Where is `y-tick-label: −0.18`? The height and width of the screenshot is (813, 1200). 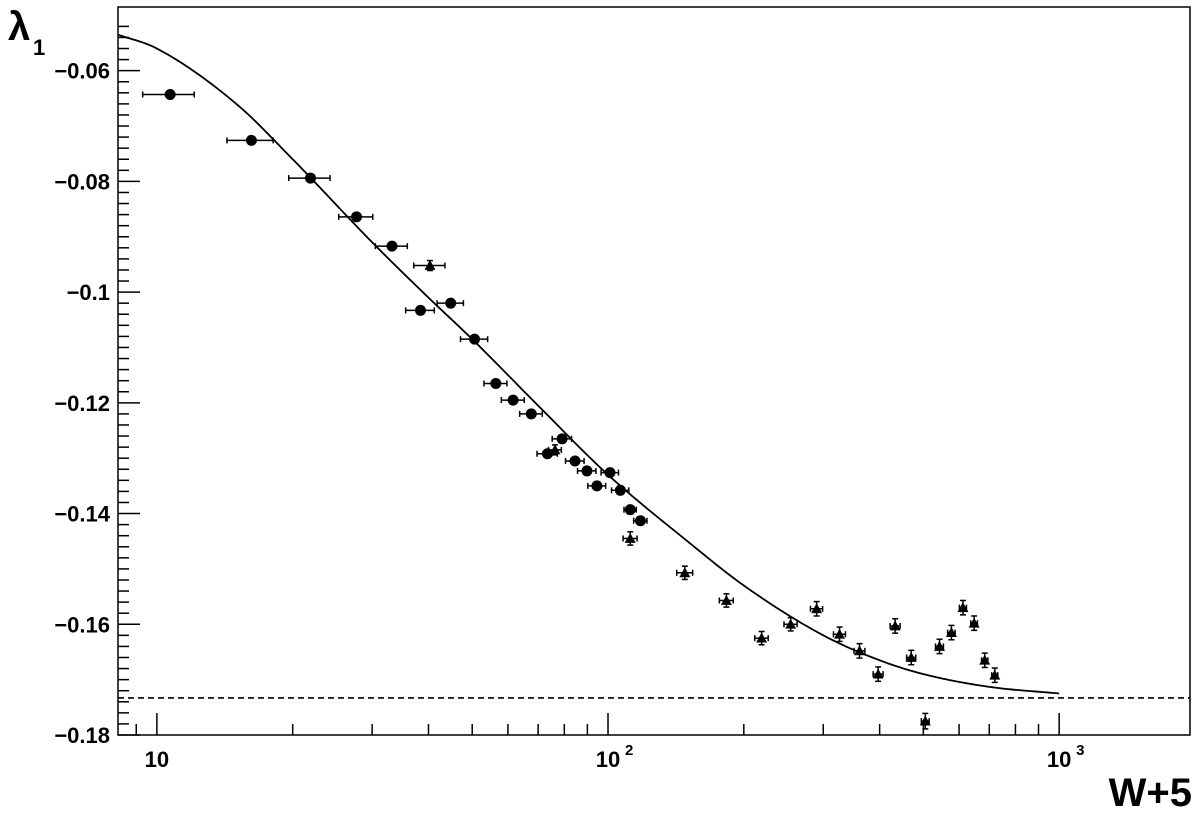
y-tick-label: −0.18 is located at coordinates (82, 735).